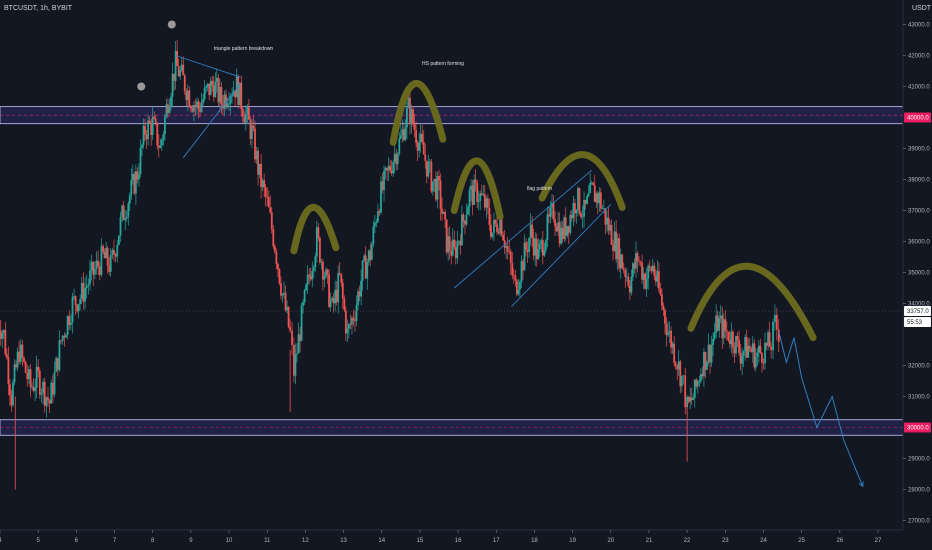 The image size is (932, 550). I want to click on trendline-triangle-bottom, so click(211, 121).